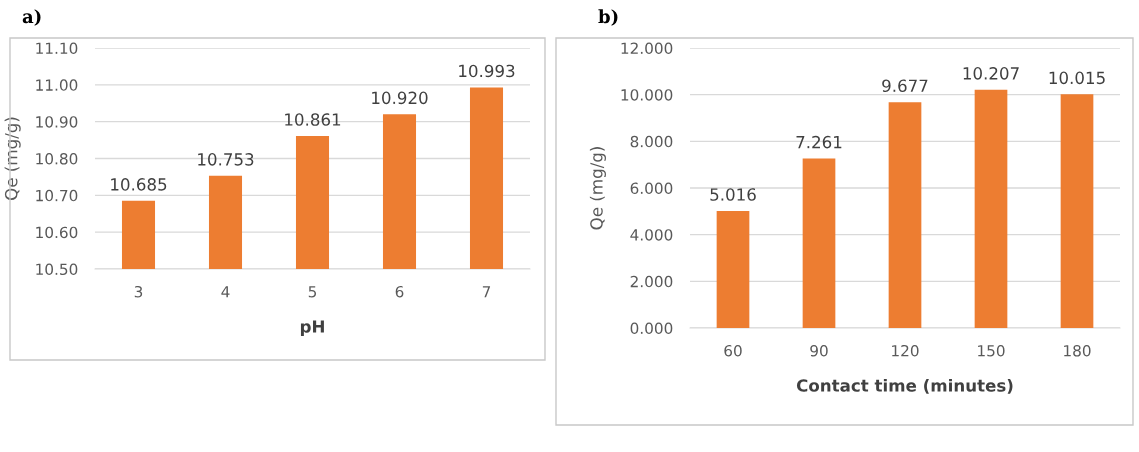 The height and width of the screenshot is (452, 1139). What do you see at coordinates (138, 291) in the screenshot?
I see `x-tick-label: 3` at bounding box center [138, 291].